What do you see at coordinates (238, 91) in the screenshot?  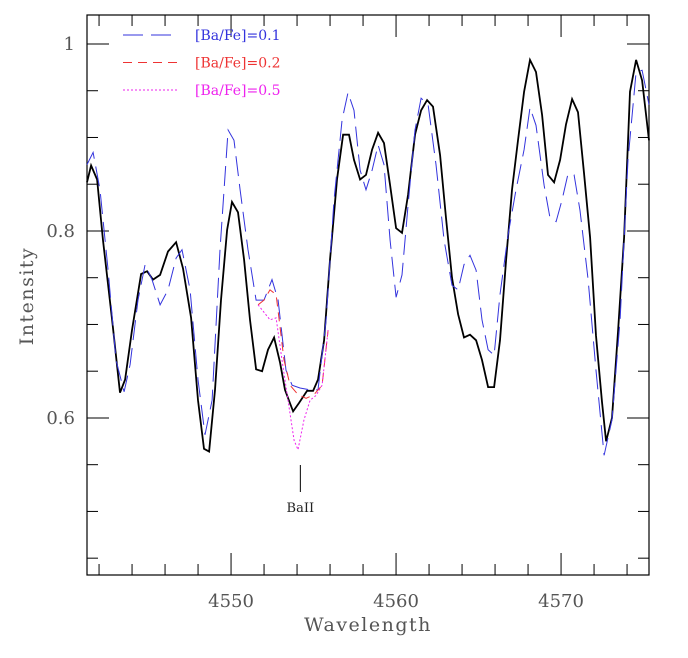 I see `legend-label: [Ba/Fe]=0.5` at bounding box center [238, 91].